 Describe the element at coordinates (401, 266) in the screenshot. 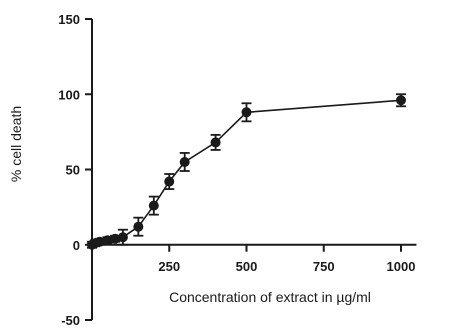

I see `x-tick-label: 1000` at that location.